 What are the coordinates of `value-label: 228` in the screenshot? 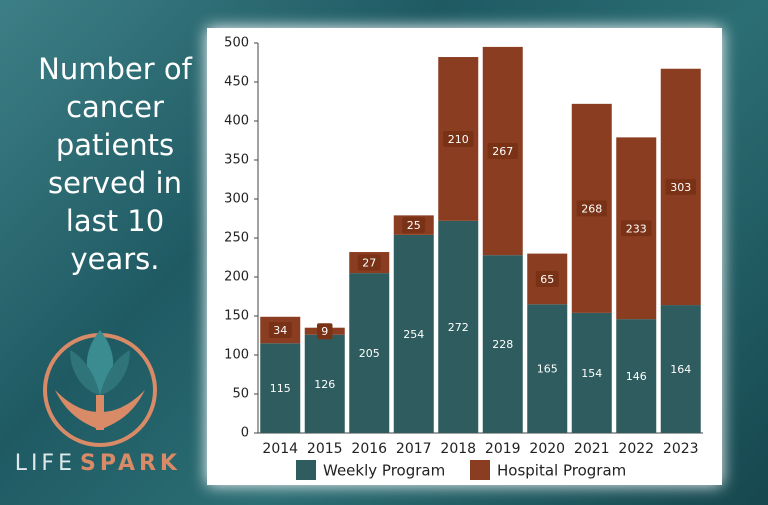 It's located at (502, 344).